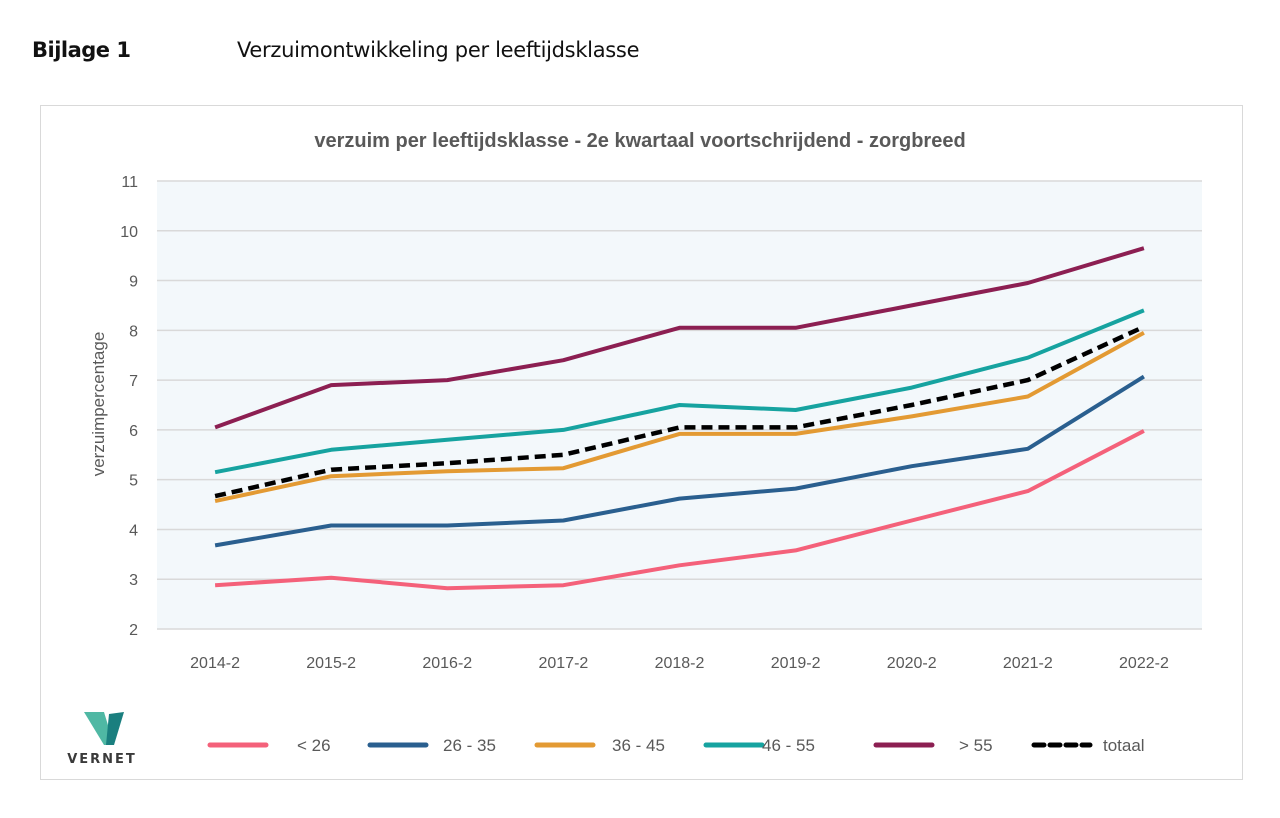 The height and width of the screenshot is (818, 1280). Describe the element at coordinates (1144, 663) in the screenshot. I see `x-tick-label: 2022-2` at that location.